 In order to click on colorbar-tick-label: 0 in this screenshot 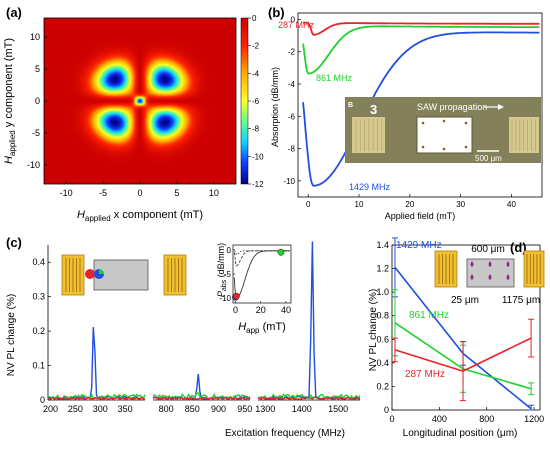, I will do `click(254, 18)`.